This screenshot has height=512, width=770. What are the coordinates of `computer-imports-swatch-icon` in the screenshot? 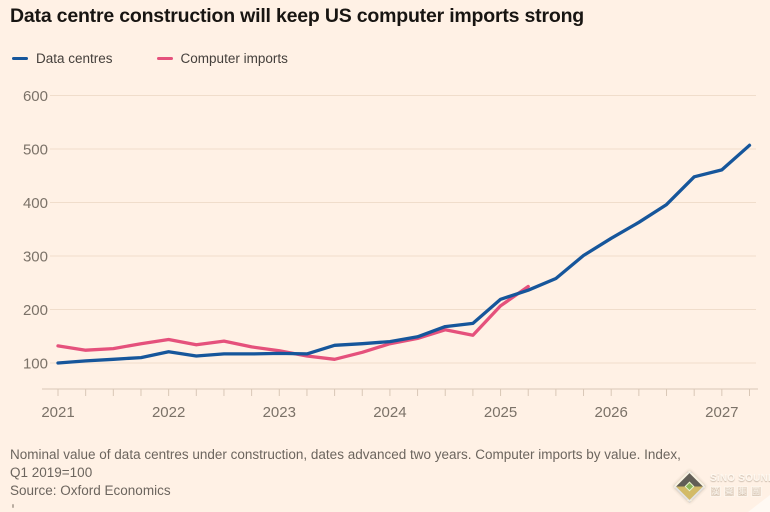 It's located at (164, 58).